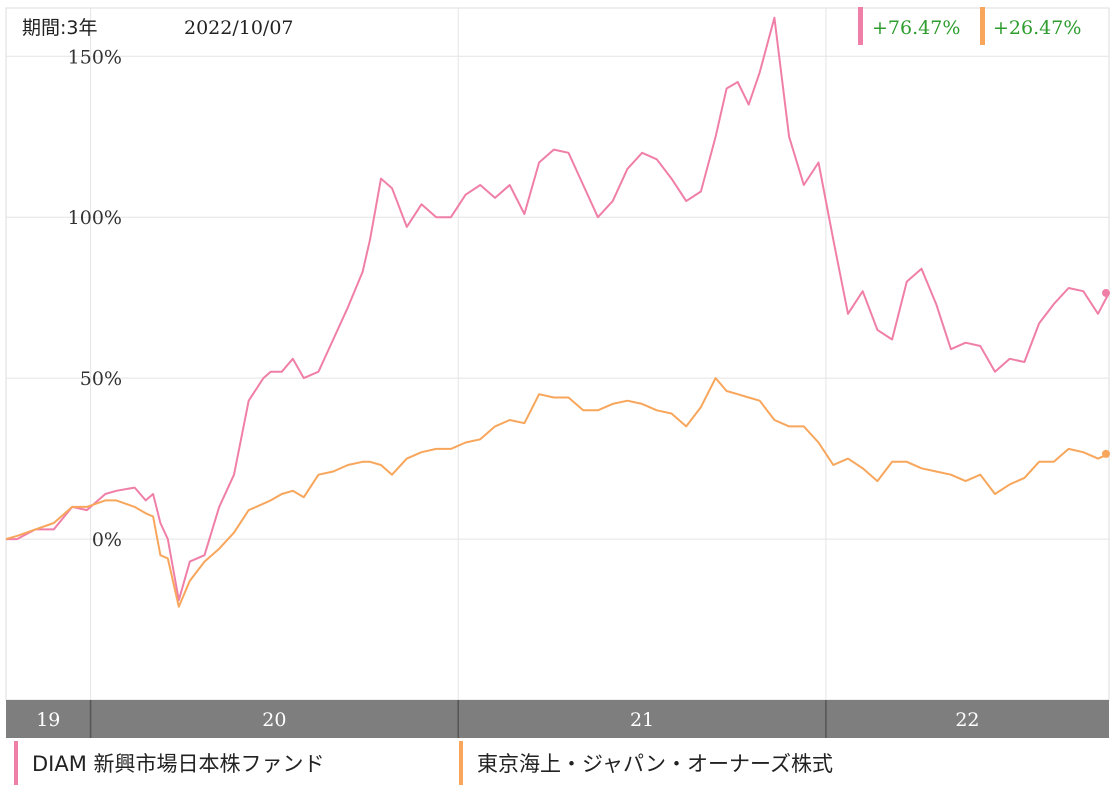 The width and height of the screenshot is (1117, 805). I want to click on y-tick-label: 50%, so click(101, 379).